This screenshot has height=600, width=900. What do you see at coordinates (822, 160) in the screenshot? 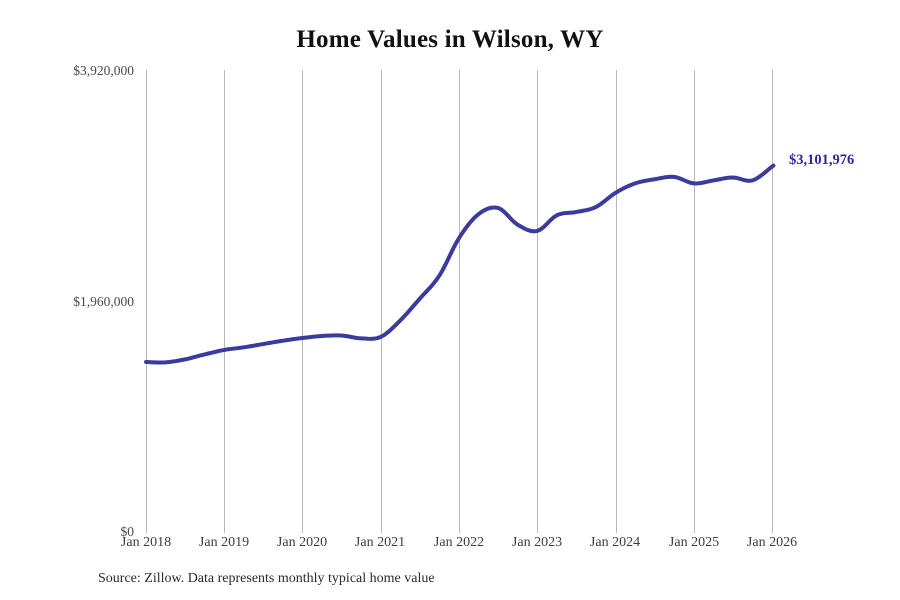
I see `end-value-annotation: $3,101,976` at bounding box center [822, 160].